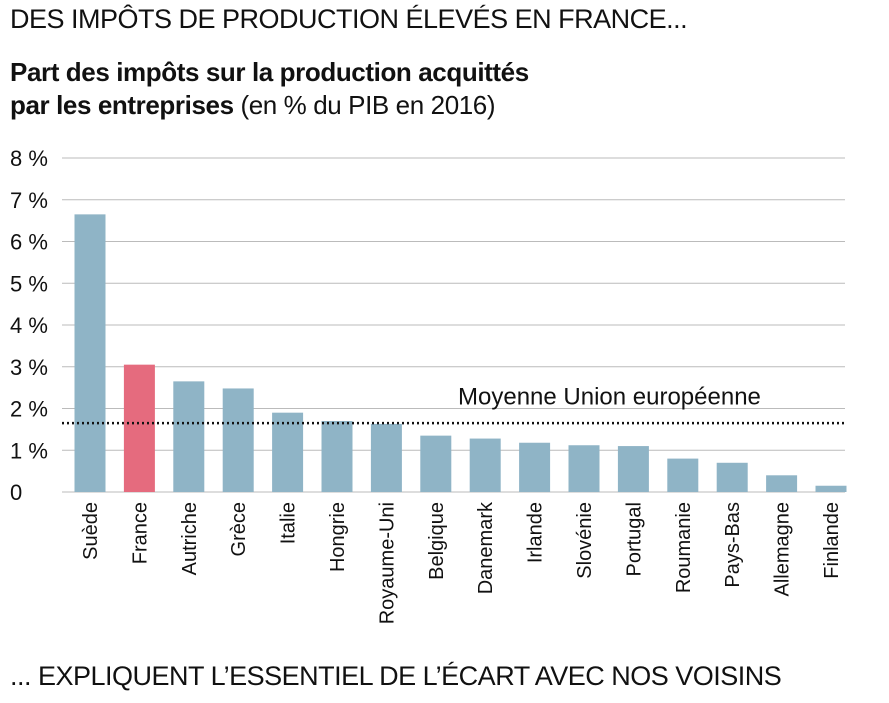 The height and width of the screenshot is (703, 889). What do you see at coordinates (189, 436) in the screenshot?
I see `bar-autriche` at bounding box center [189, 436].